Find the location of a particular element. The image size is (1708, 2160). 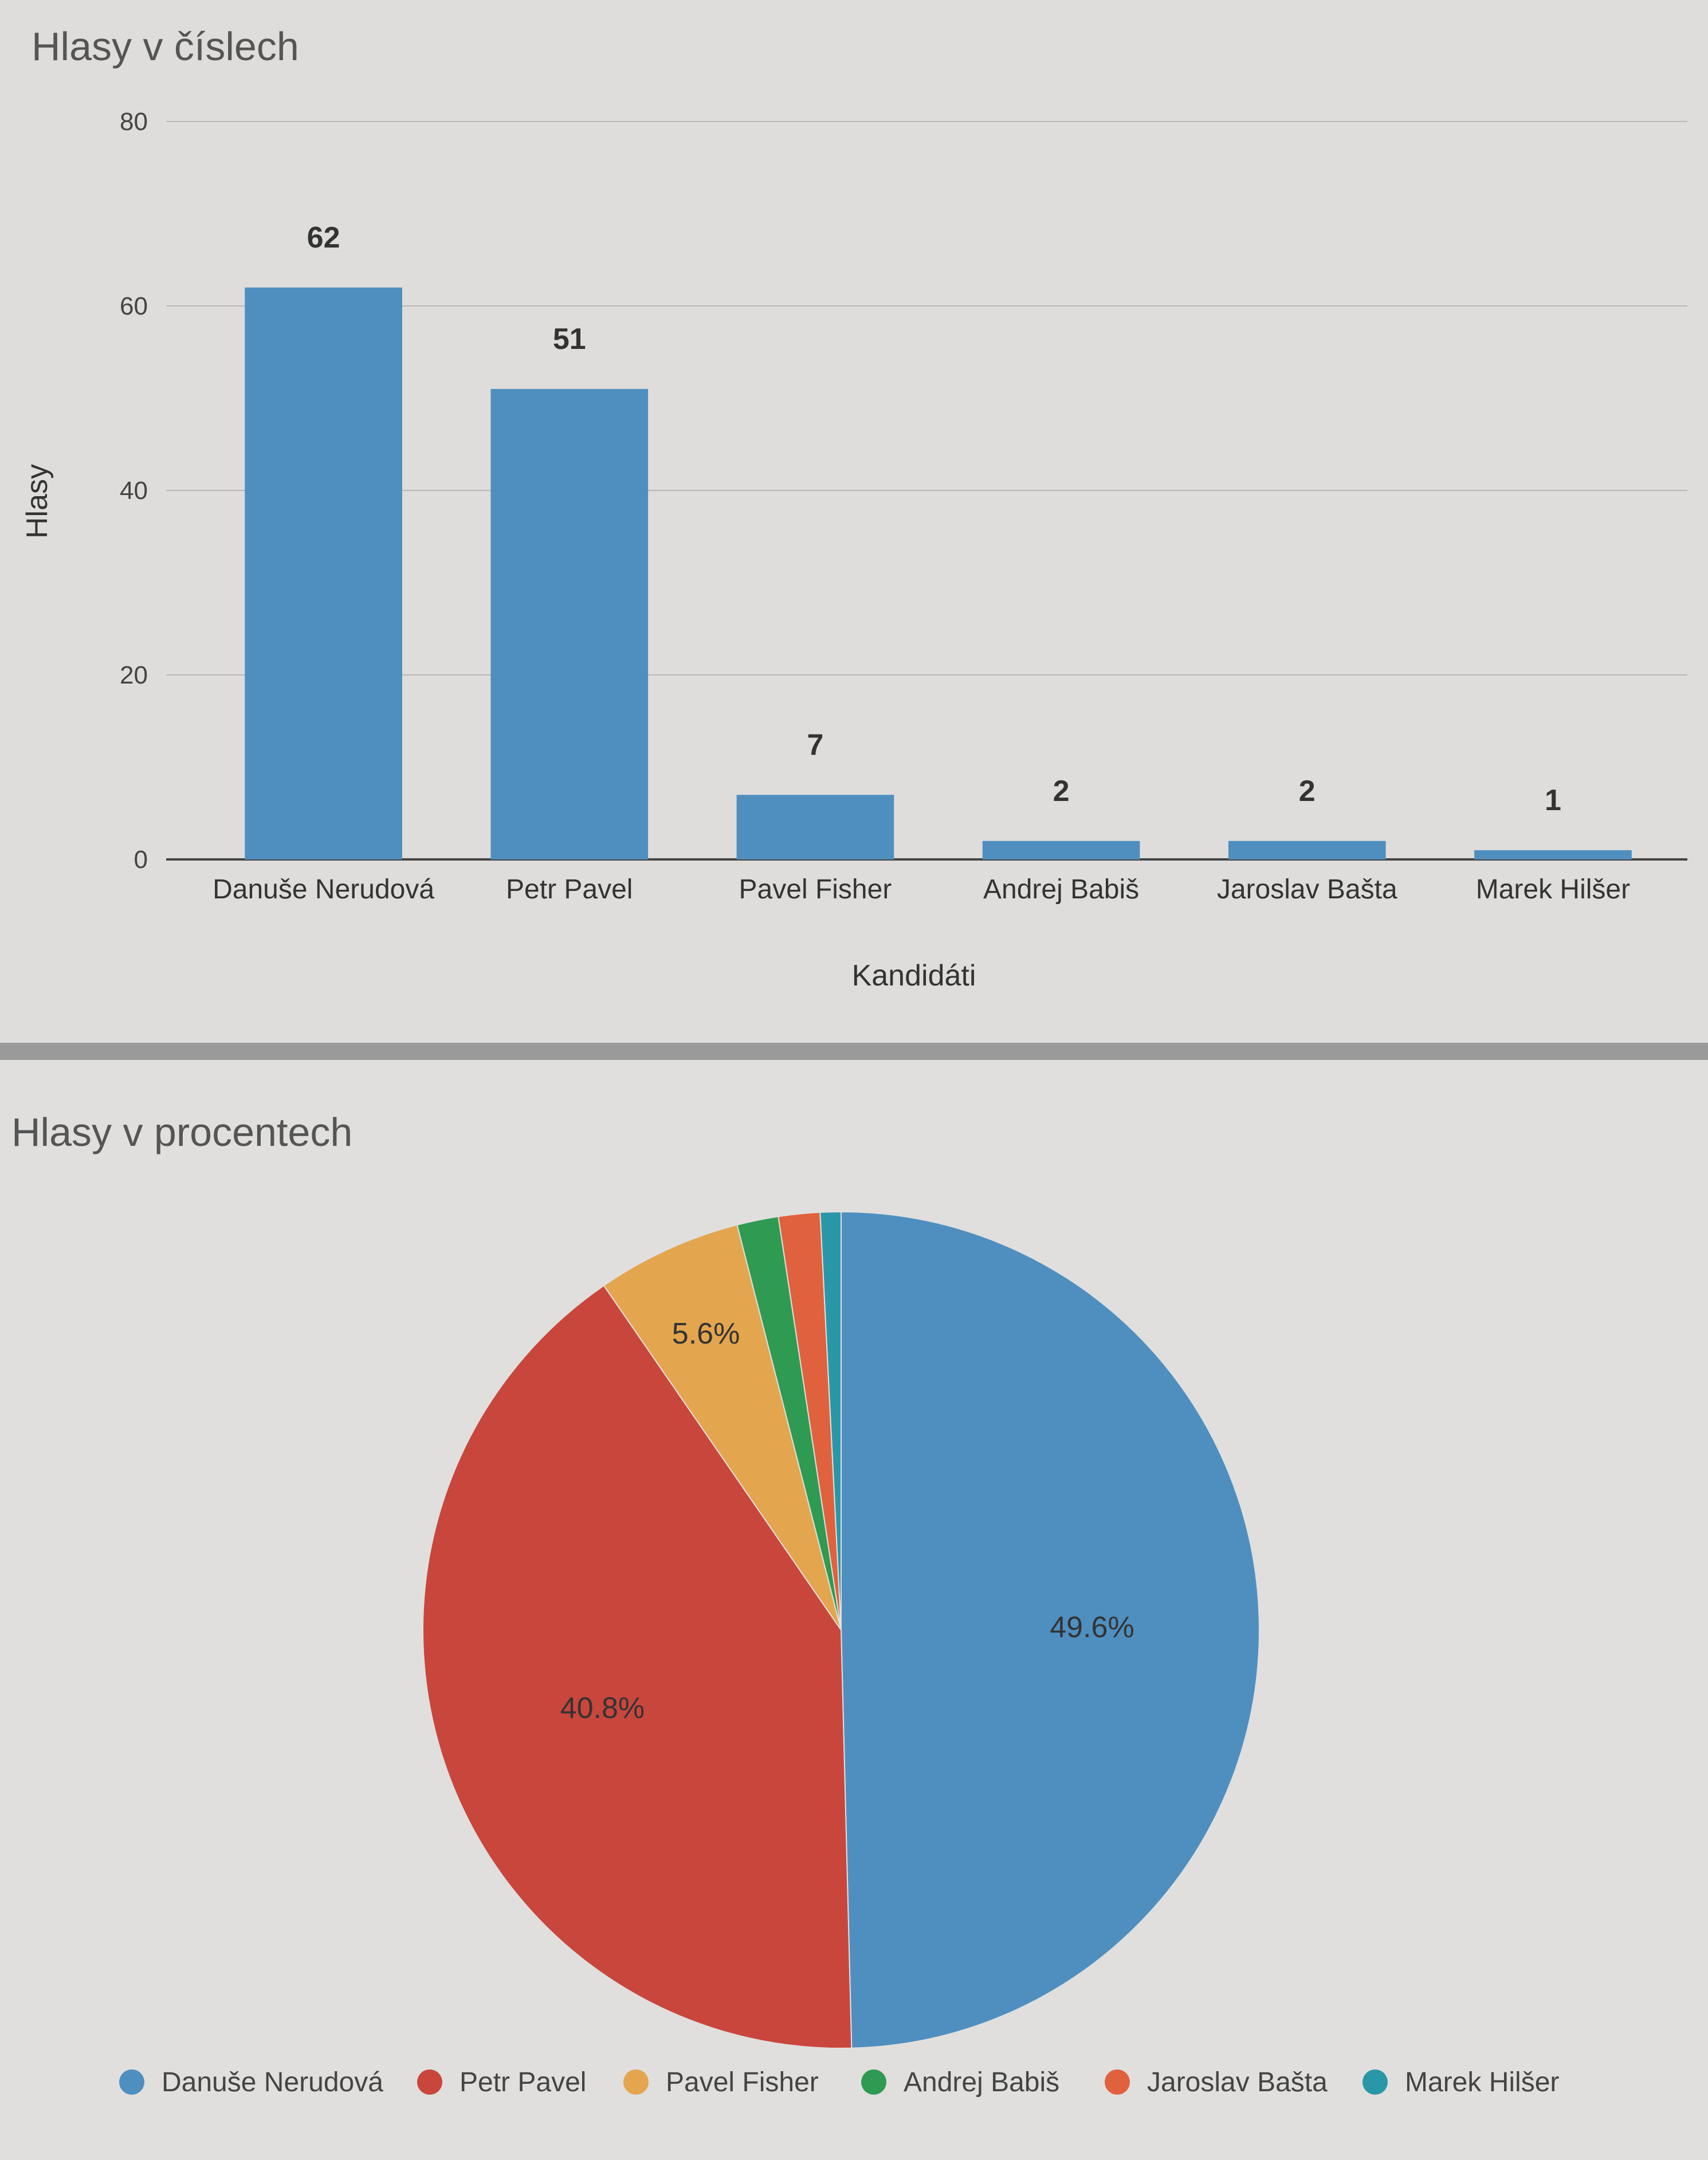

bar-category-label: Marek Hilšer is located at coordinates (1553, 890).